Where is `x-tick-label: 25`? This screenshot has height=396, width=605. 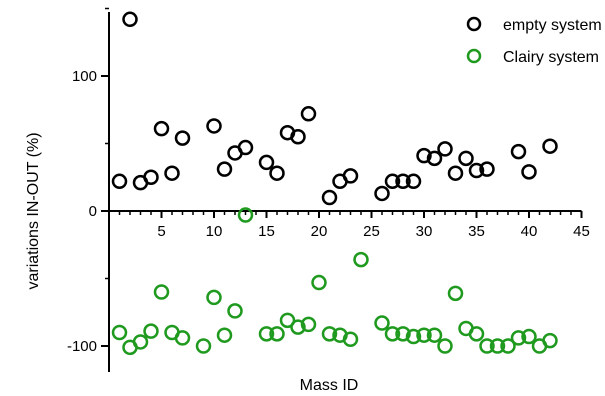 x-tick-label: 25 is located at coordinates (371, 231).